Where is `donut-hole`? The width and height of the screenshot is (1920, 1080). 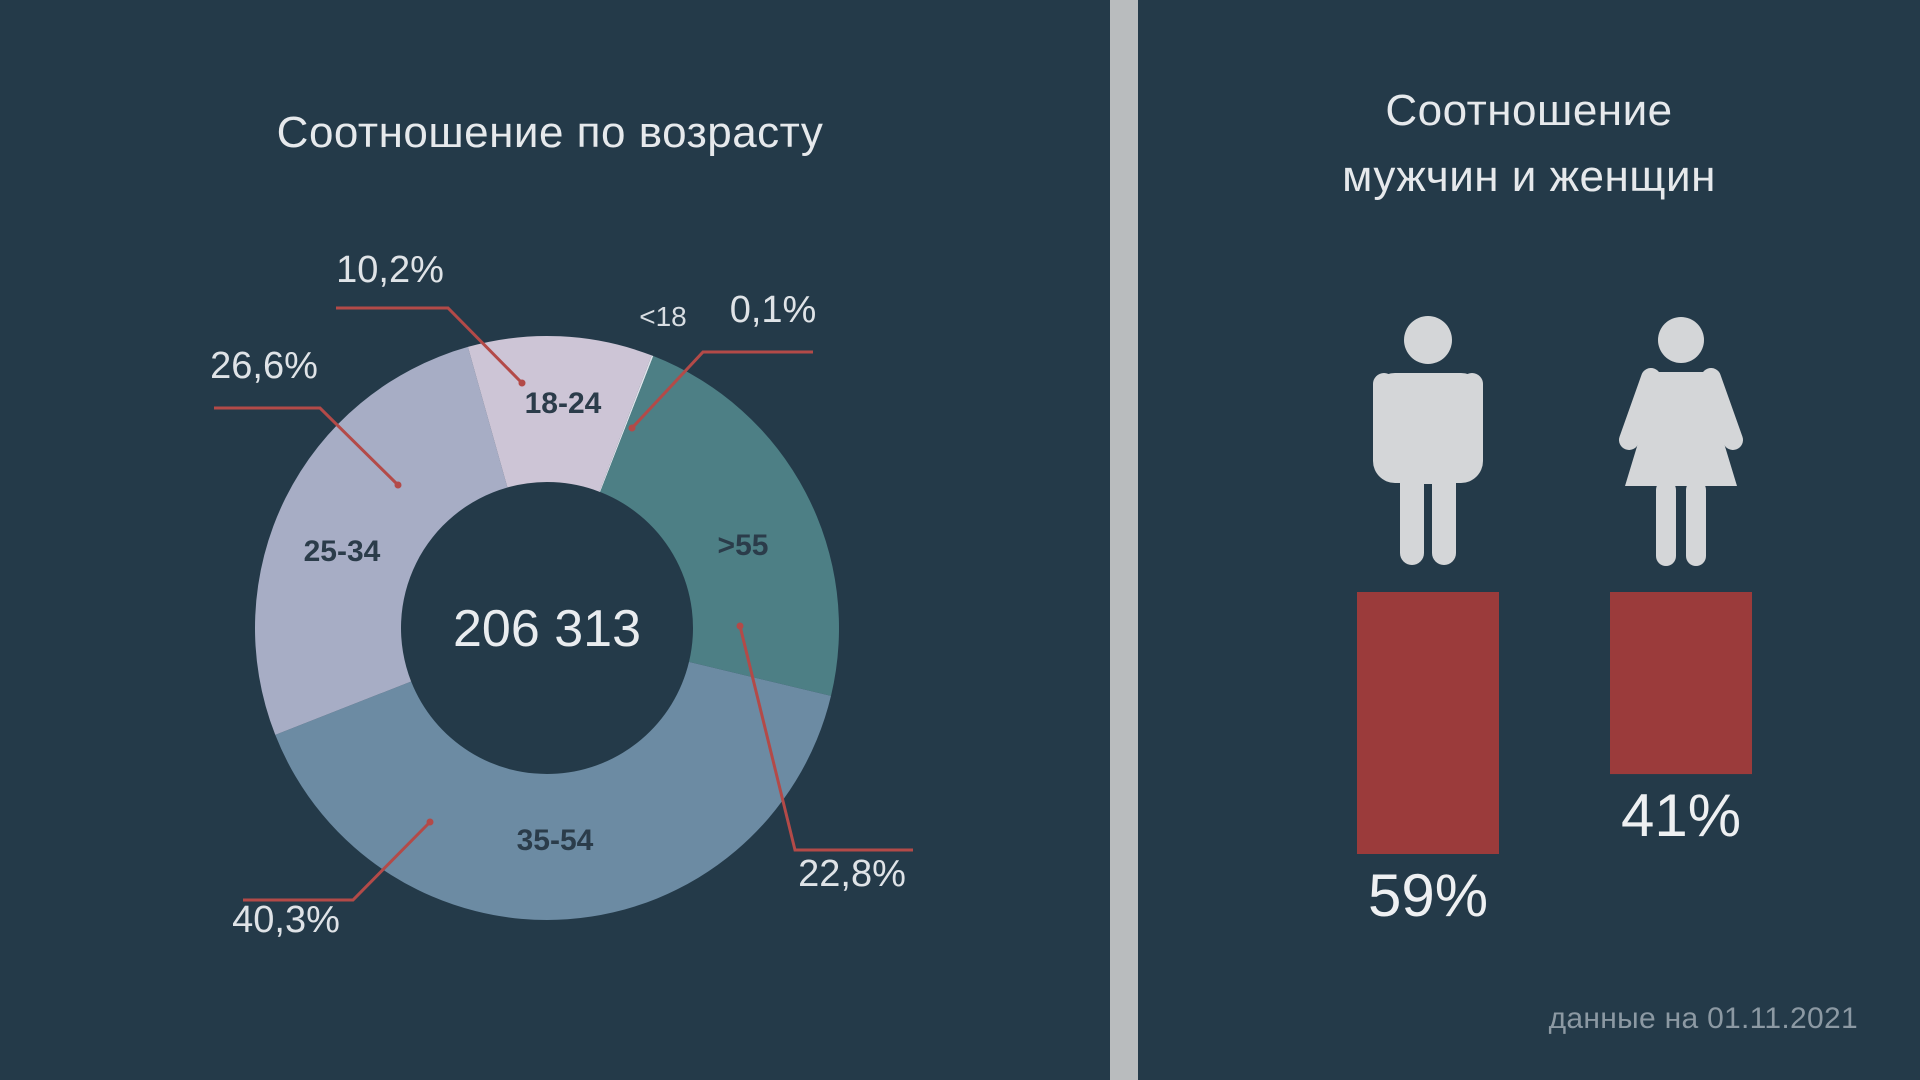 donut-hole is located at coordinates (547, 628).